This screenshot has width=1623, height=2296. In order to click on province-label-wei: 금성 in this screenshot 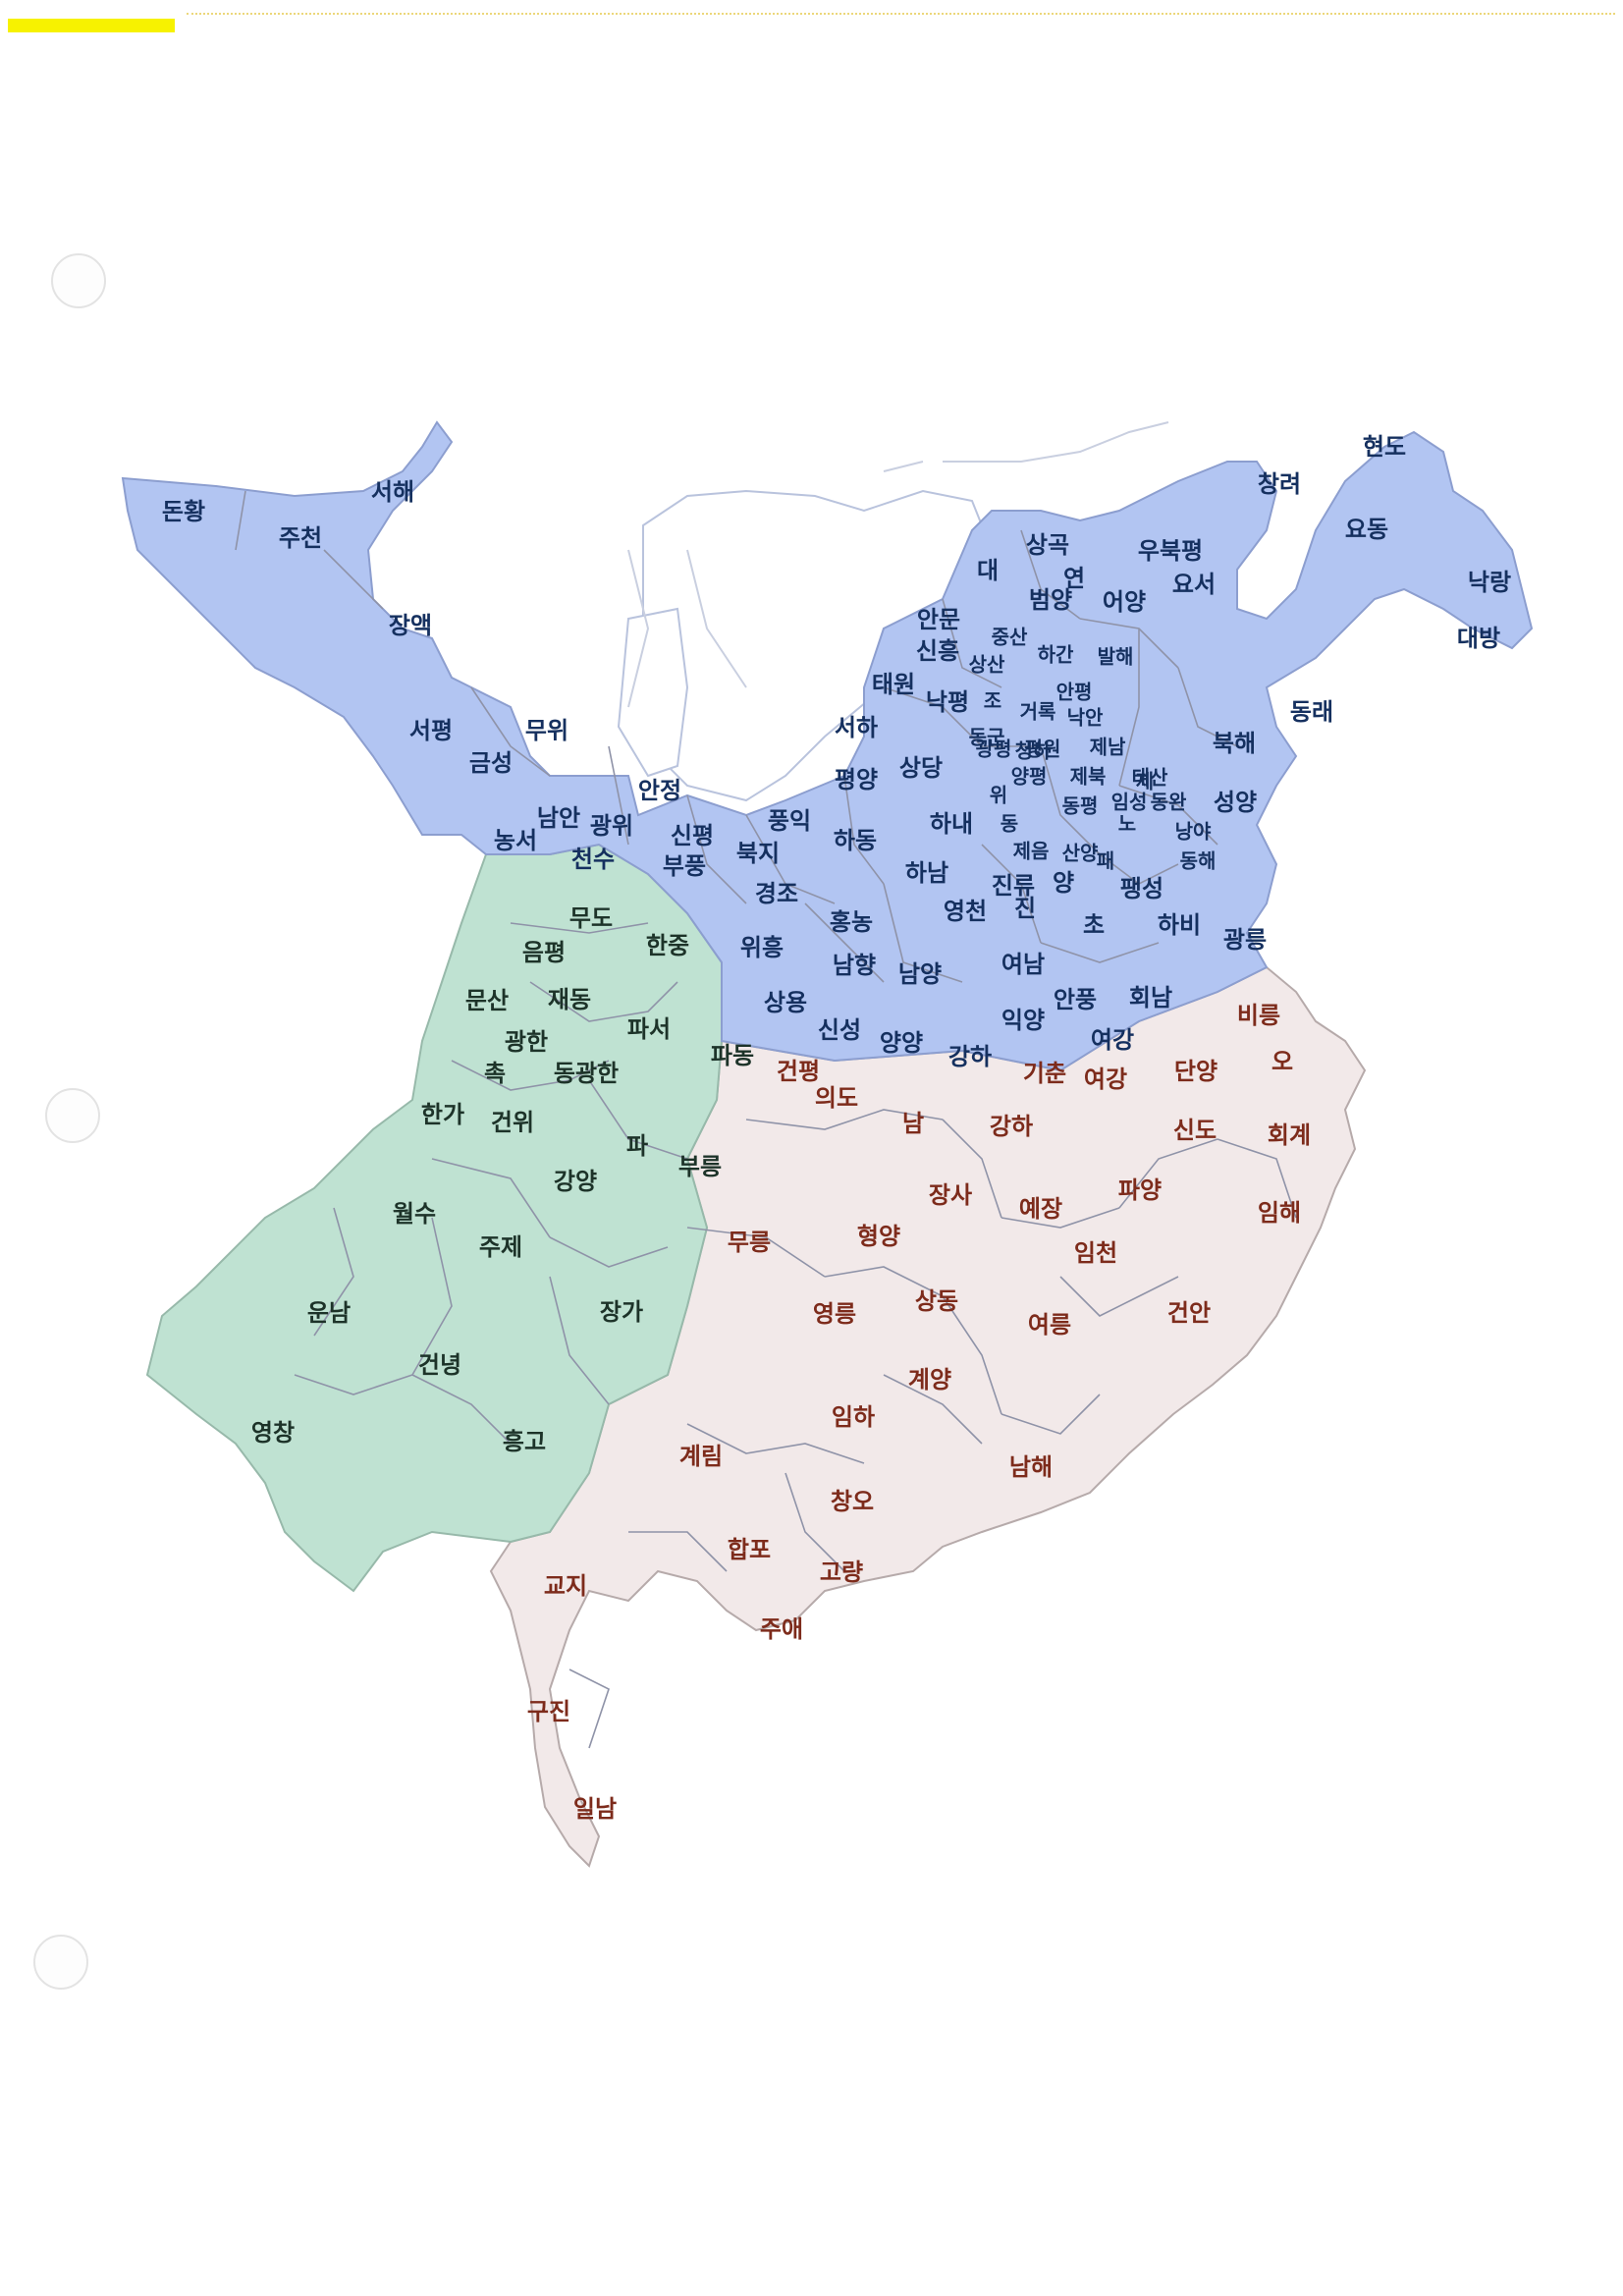, I will do `click(491, 763)`.